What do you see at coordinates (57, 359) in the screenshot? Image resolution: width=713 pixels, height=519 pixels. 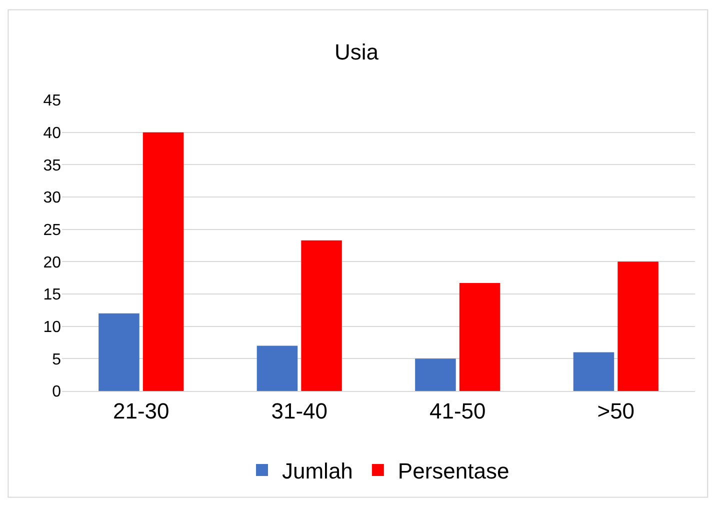 I see `y-tick-label: 5` at bounding box center [57, 359].